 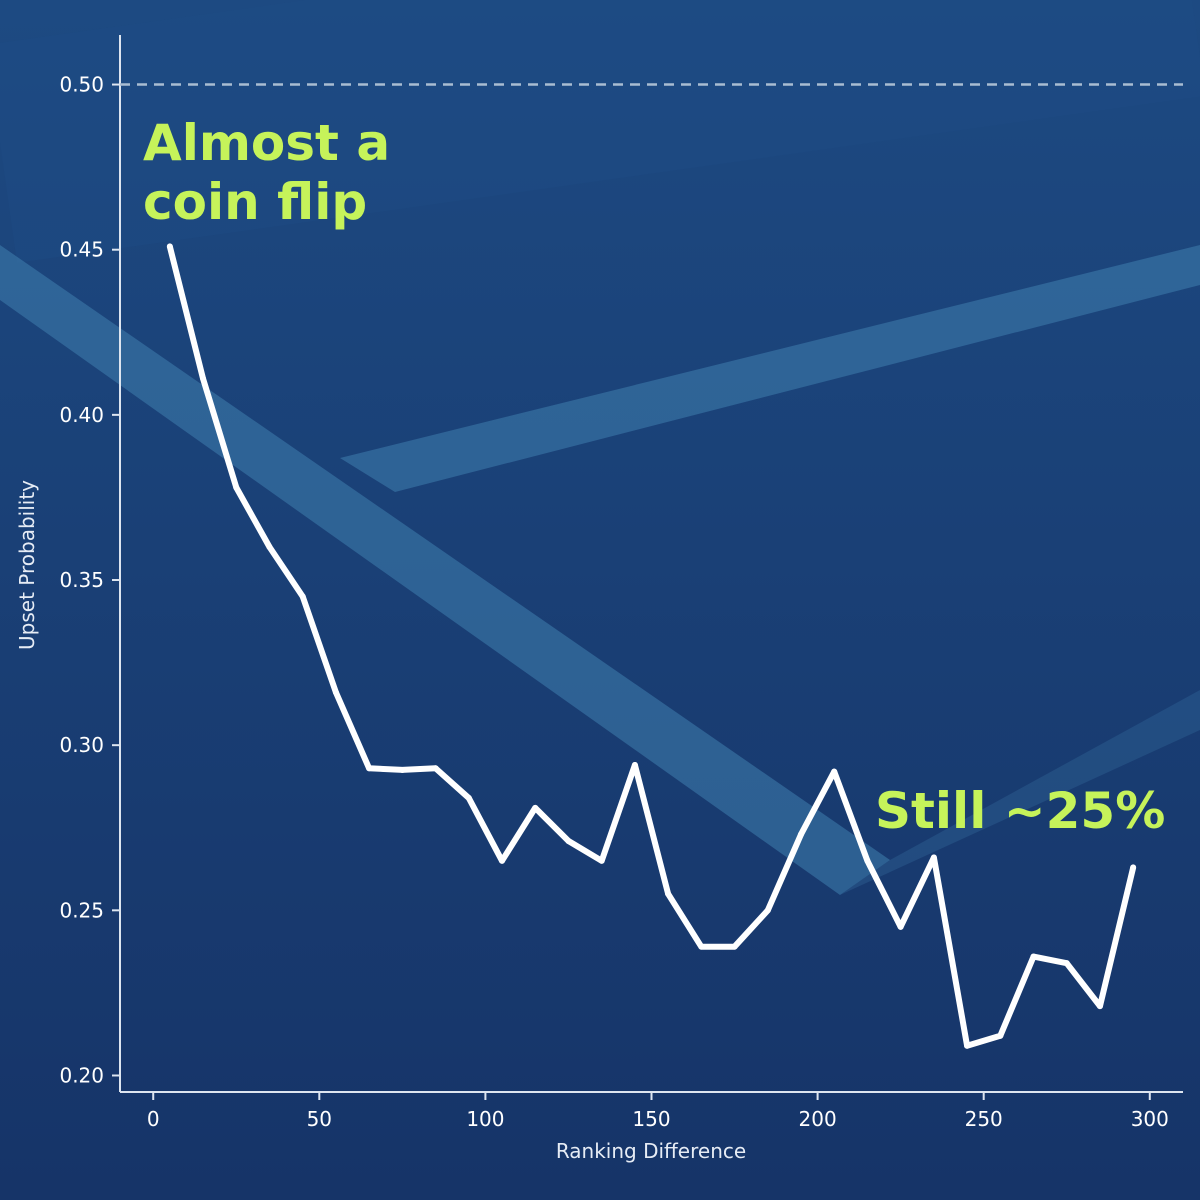 What do you see at coordinates (81, 415) in the screenshot?
I see `y-tick-label: 0.40` at bounding box center [81, 415].